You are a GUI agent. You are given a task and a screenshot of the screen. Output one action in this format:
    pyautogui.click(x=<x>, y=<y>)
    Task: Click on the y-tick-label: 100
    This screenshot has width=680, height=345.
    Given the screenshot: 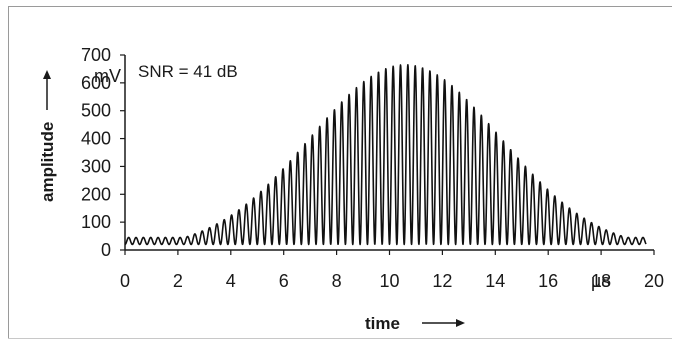 What is the action you would take?
    pyautogui.click(x=96, y=222)
    